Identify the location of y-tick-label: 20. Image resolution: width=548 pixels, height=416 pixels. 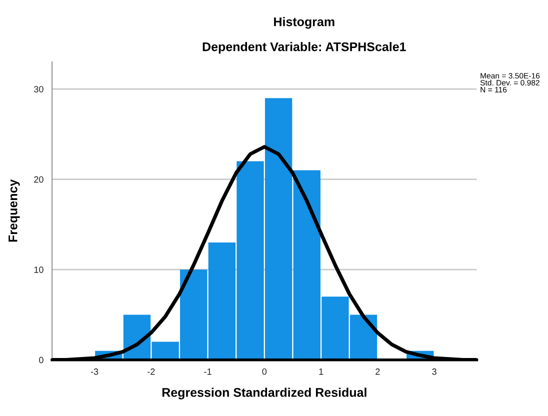
(39, 179).